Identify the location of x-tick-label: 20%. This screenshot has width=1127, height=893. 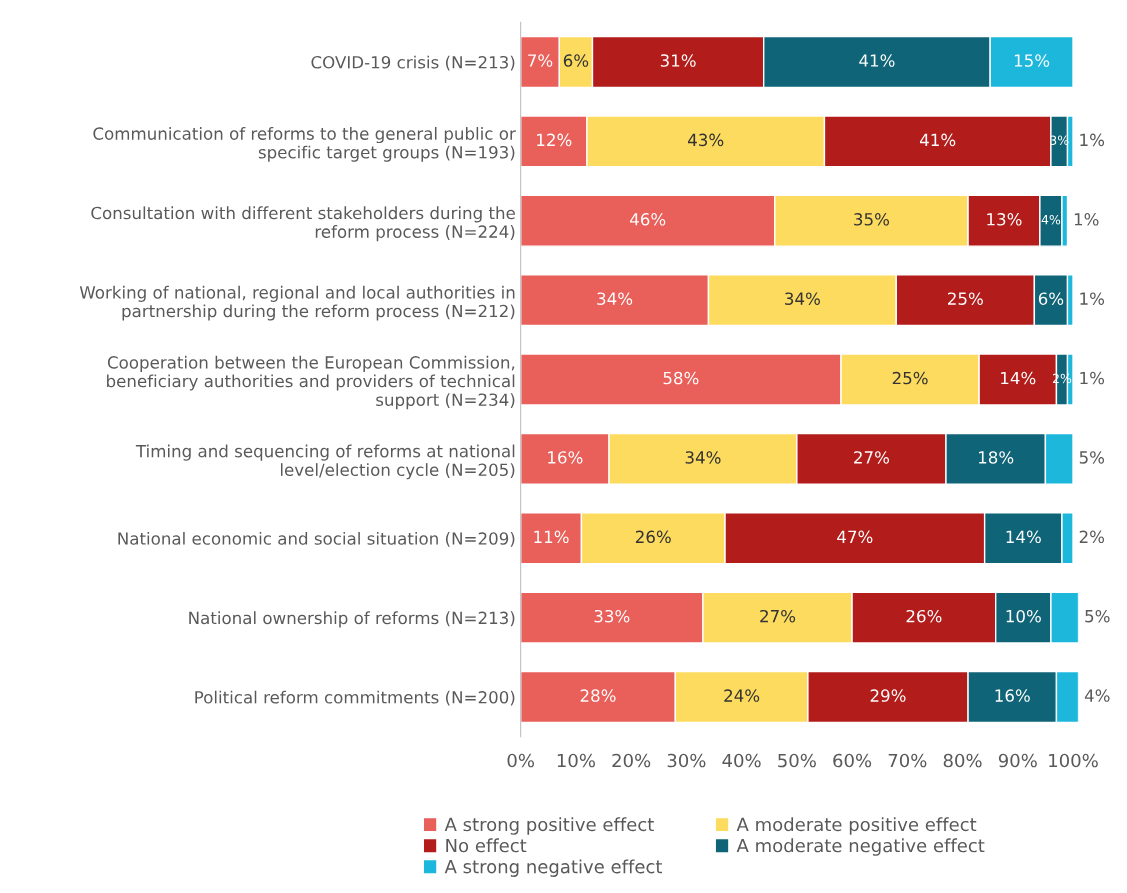
(631, 760).